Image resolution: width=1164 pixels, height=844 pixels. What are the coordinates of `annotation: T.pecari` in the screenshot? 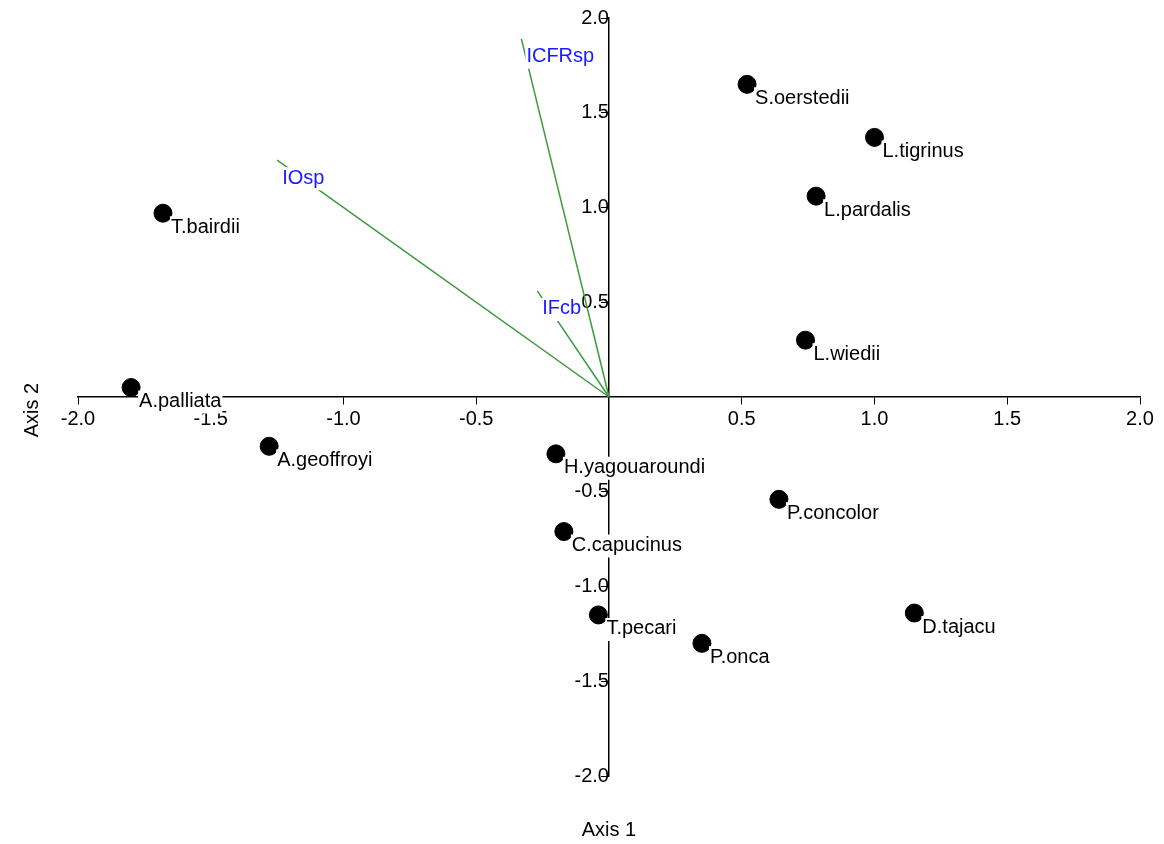 It's located at (641, 627).